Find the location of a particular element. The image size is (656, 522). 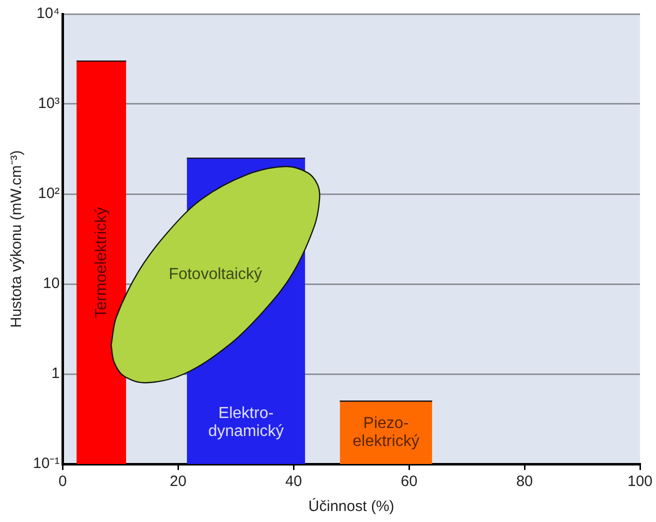

x-tick-label: 80 is located at coordinates (524, 481).